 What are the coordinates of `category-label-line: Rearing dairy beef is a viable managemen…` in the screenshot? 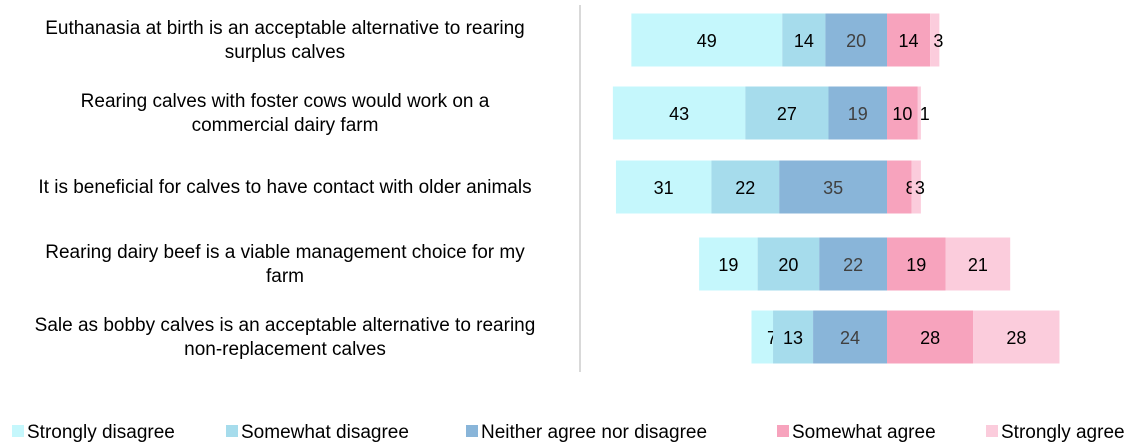 It's located at (285, 252).